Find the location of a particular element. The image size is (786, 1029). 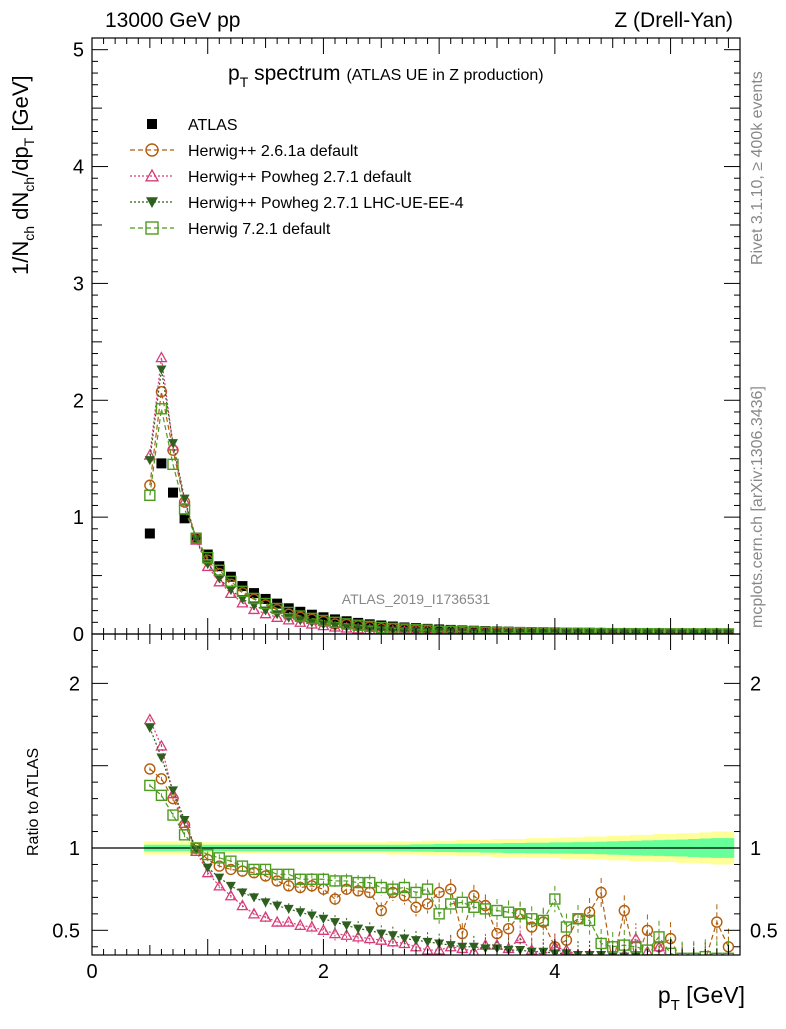

y-tick-label-top: 2 is located at coordinates (78, 401).